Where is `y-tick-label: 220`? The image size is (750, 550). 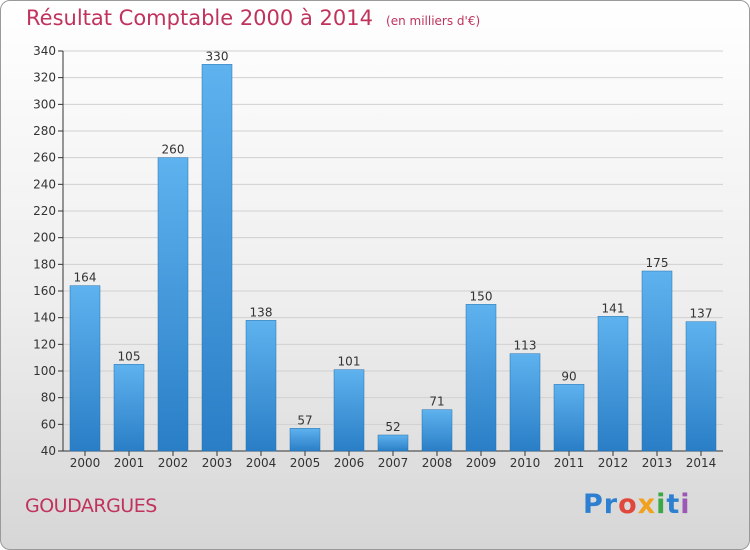
y-tick-label: 220 is located at coordinates (44, 211).